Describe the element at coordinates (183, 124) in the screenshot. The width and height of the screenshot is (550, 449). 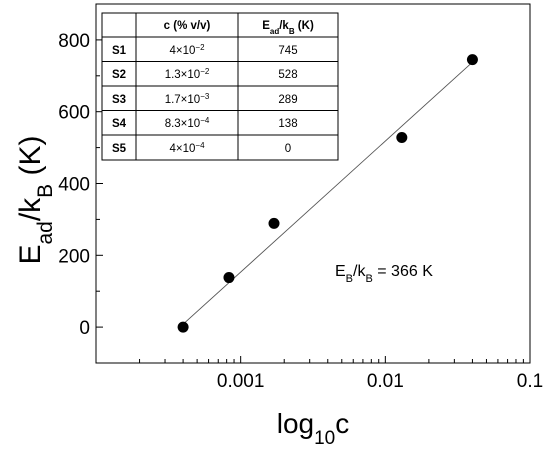
I see `row-c-base: 8.3×10` at that location.